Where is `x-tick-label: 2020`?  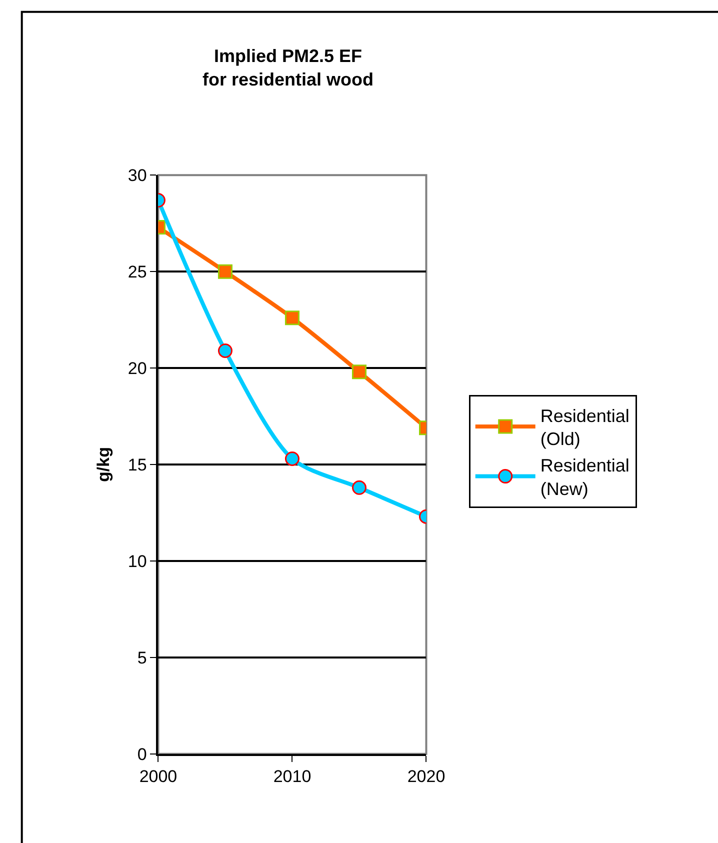
x-tick-label: 2020 is located at coordinates (426, 776).